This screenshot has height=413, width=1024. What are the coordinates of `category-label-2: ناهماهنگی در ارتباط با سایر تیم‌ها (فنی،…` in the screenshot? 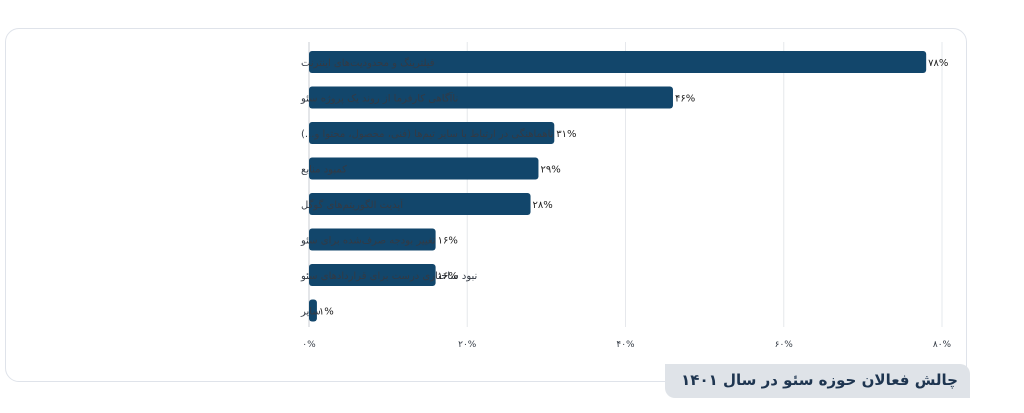 It's located at (427, 134).